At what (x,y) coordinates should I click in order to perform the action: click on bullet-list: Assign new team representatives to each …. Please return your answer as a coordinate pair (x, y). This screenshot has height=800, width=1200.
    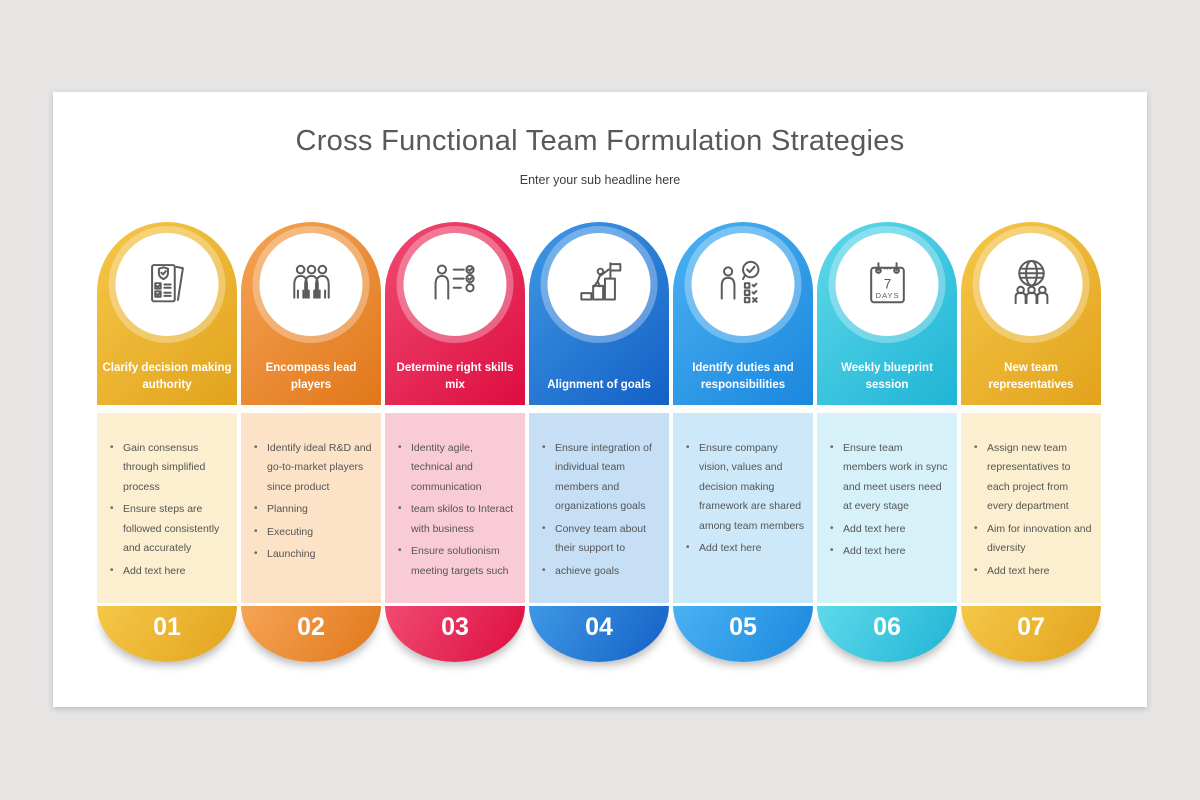
    Looking at the image, I should click on (1031, 497).